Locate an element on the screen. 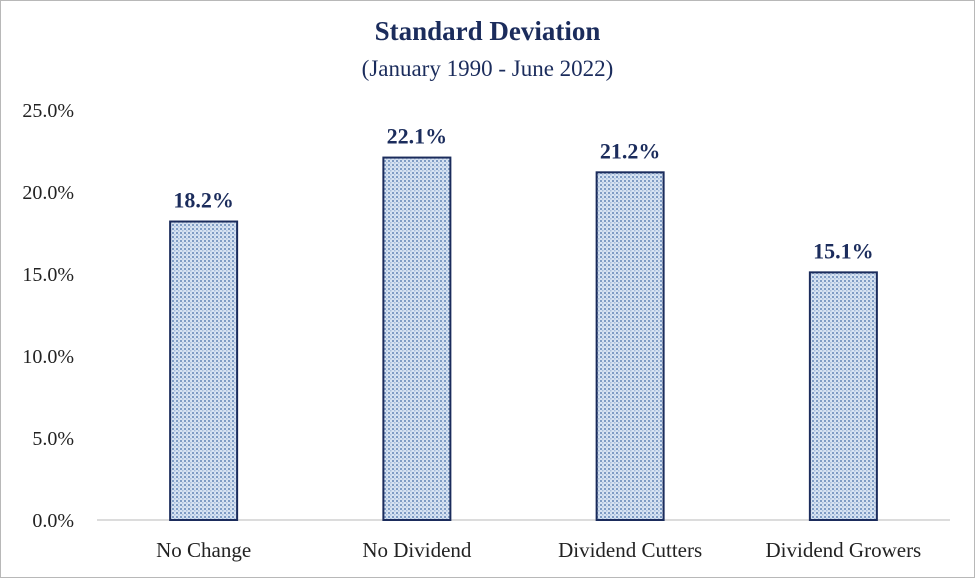 Image resolution: width=975 pixels, height=578 pixels. data-label: 21.2% is located at coordinates (630, 150).